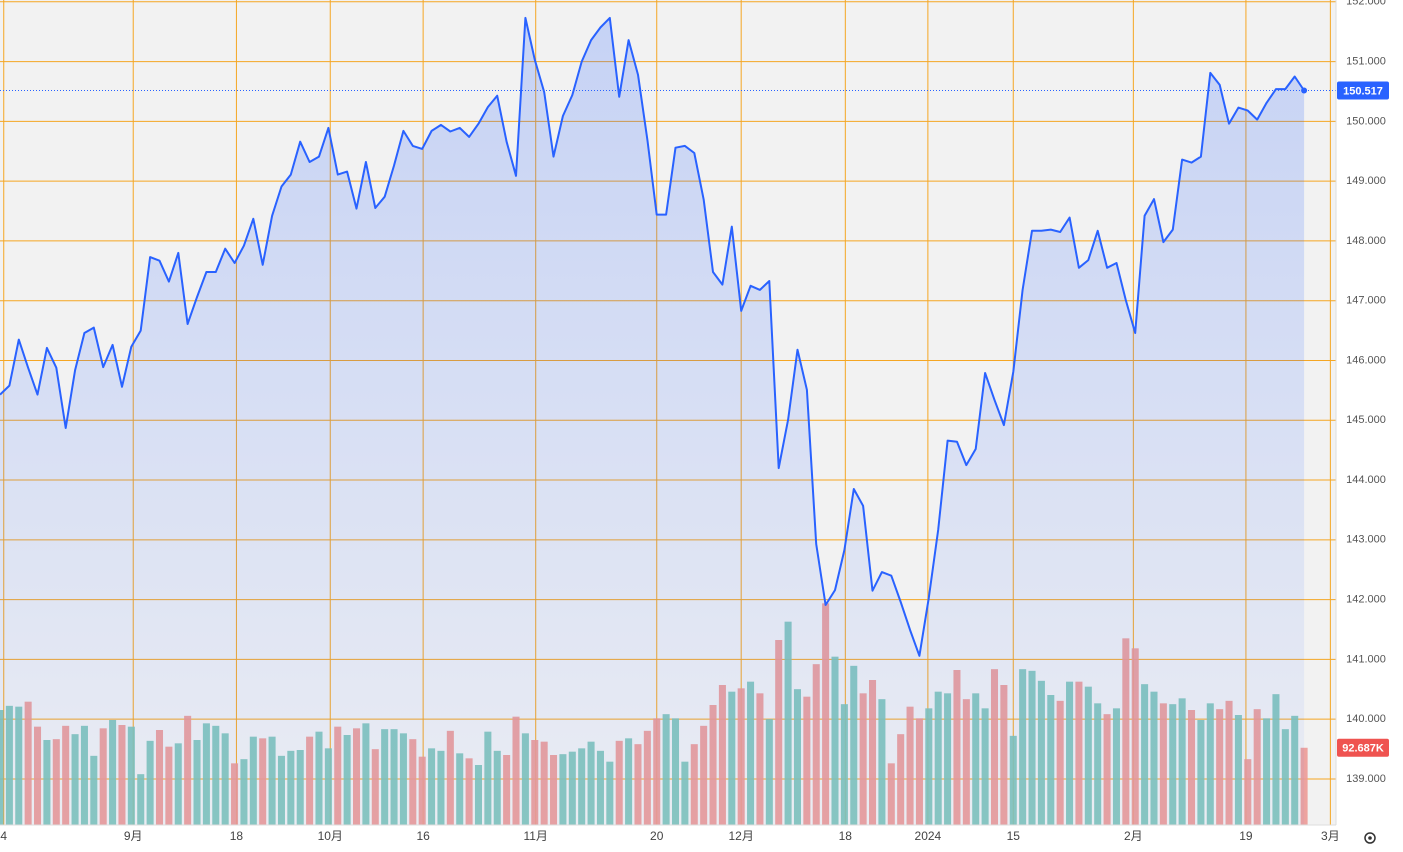  Describe the element at coordinates (1366, 4) in the screenshot. I see `y-tick-label: 152.000` at that location.